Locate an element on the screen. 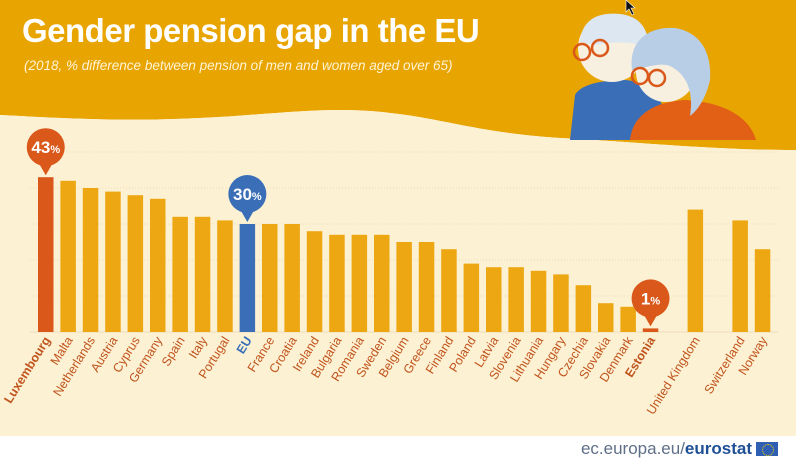 This screenshot has width=796, height=465. bar-hungary is located at coordinates (561, 303).